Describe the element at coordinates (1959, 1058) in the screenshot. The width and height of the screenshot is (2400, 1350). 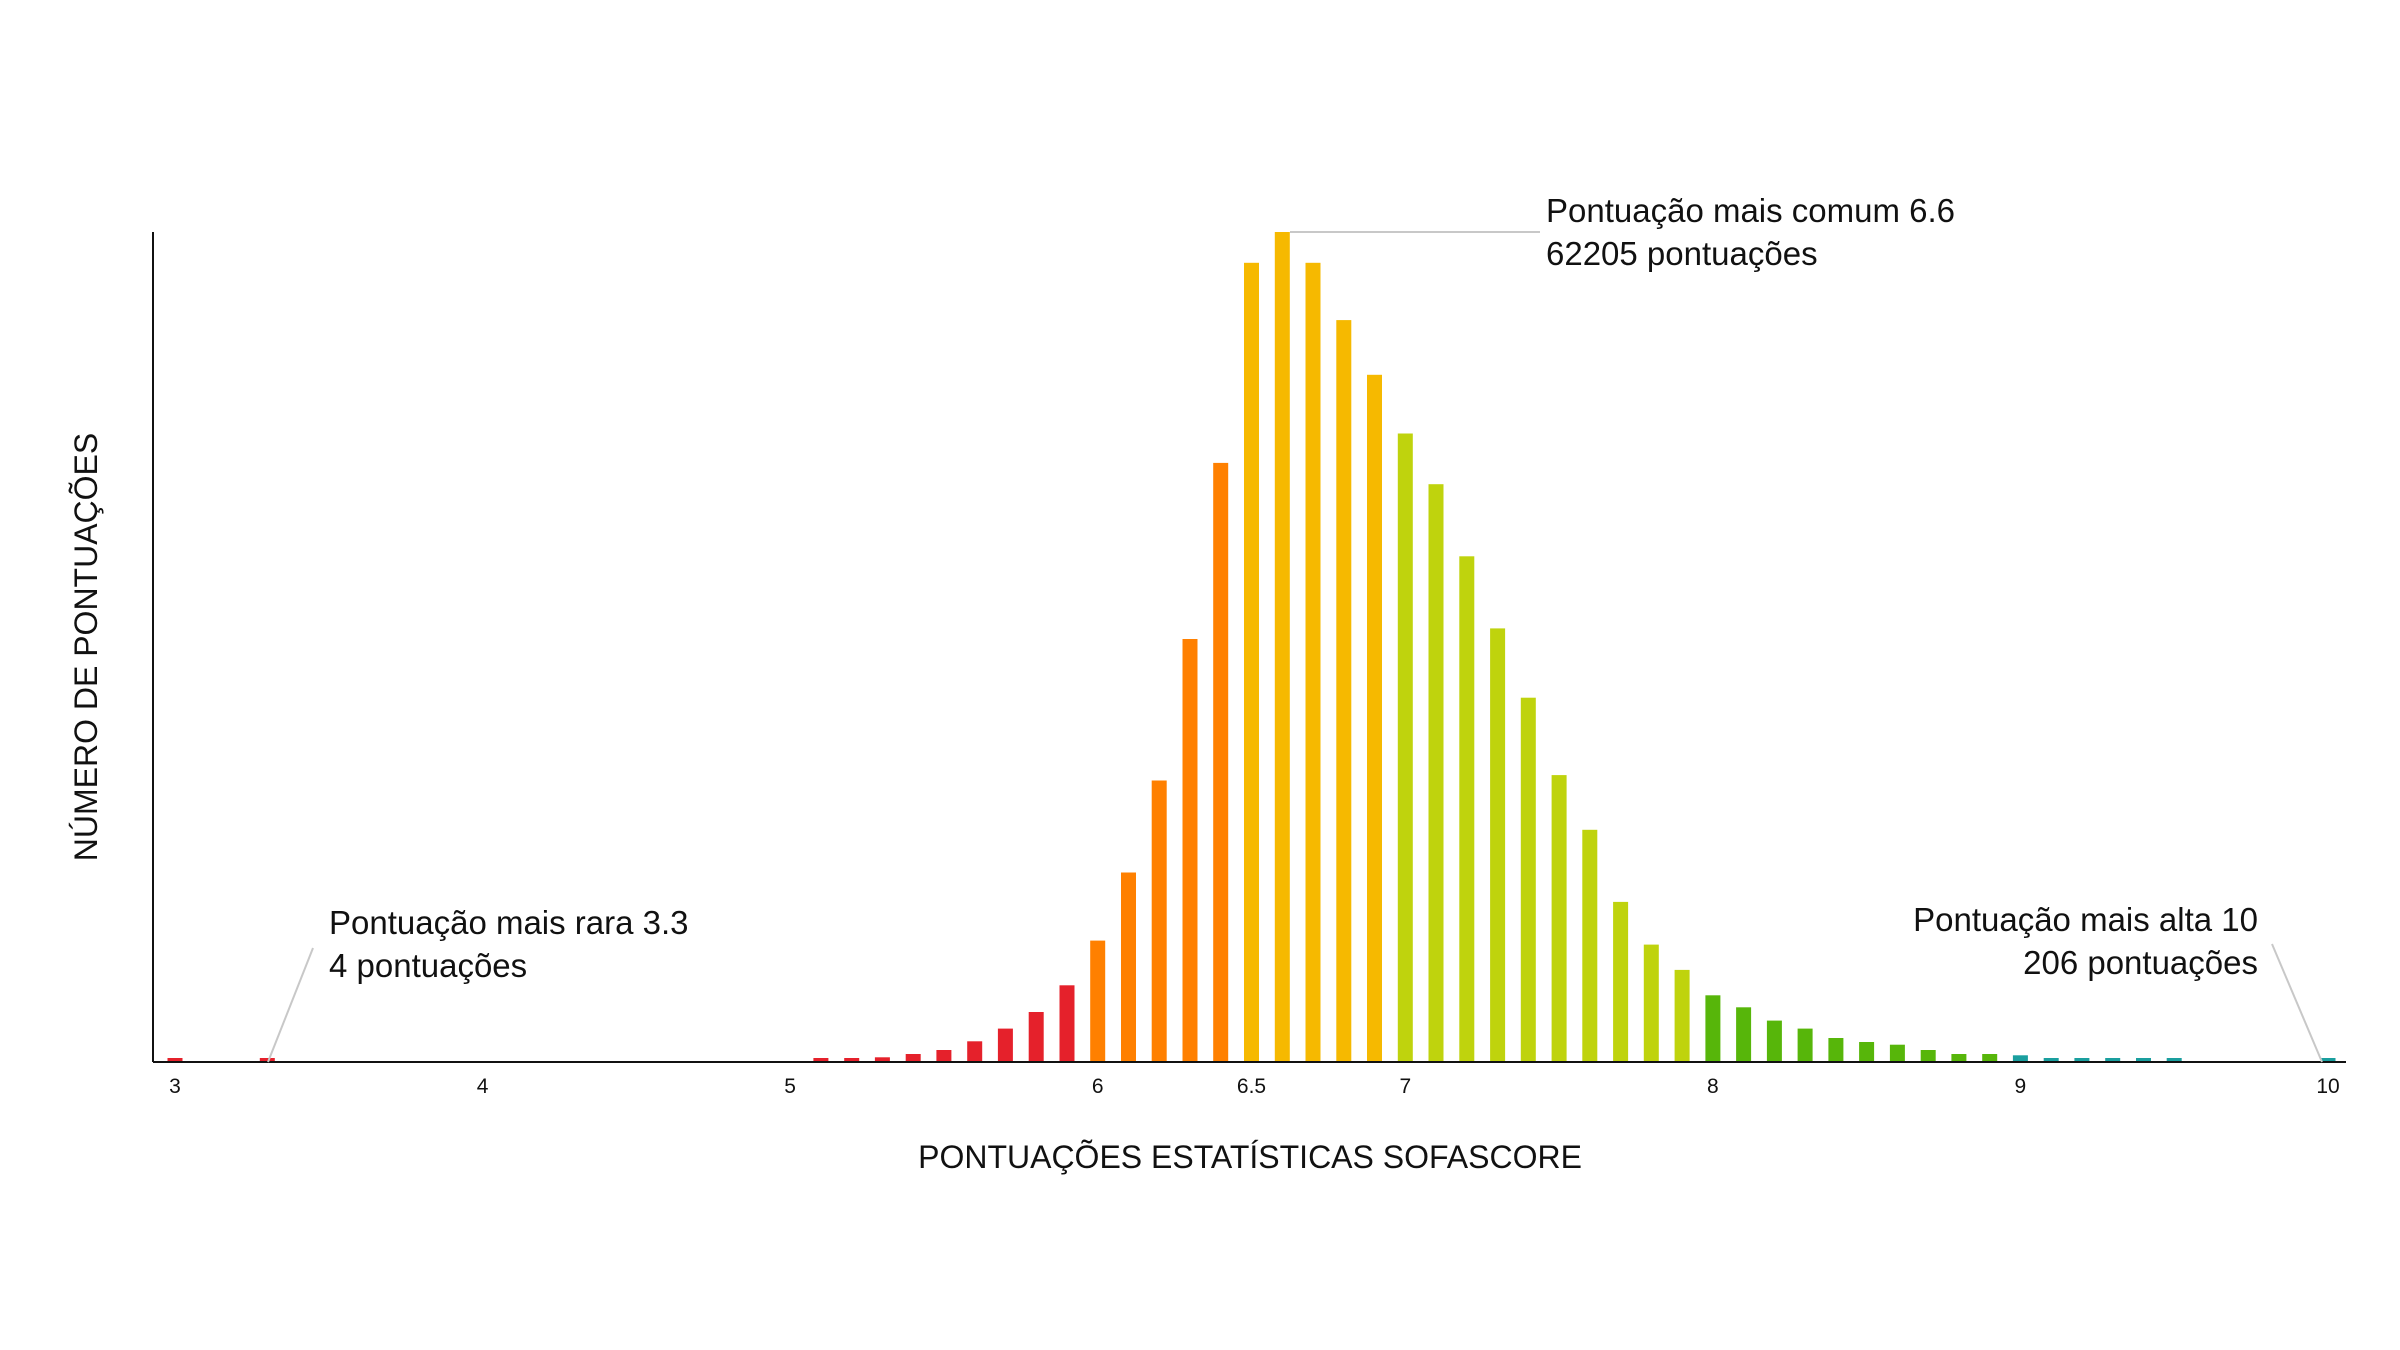
I see `bar-8.8` at that location.